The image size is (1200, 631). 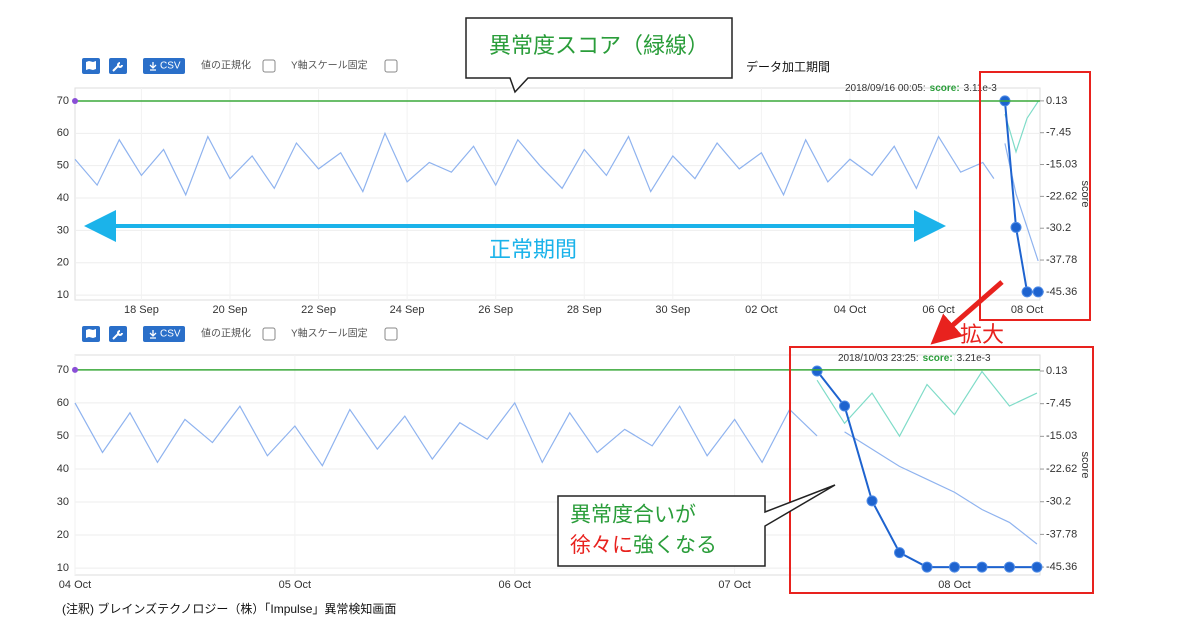 What do you see at coordinates (230, 310) in the screenshot?
I see `x-tick-label: 20 Sep` at bounding box center [230, 310].